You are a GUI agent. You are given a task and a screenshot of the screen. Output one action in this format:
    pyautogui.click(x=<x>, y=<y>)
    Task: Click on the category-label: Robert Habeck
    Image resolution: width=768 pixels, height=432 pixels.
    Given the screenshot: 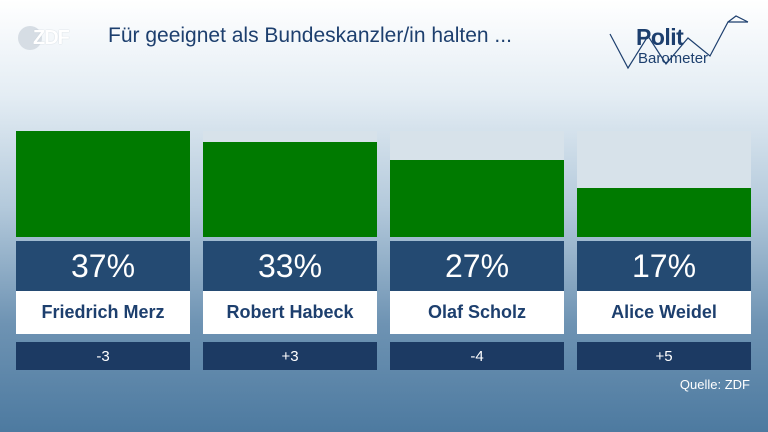 What is the action you would take?
    pyautogui.click(x=290, y=312)
    